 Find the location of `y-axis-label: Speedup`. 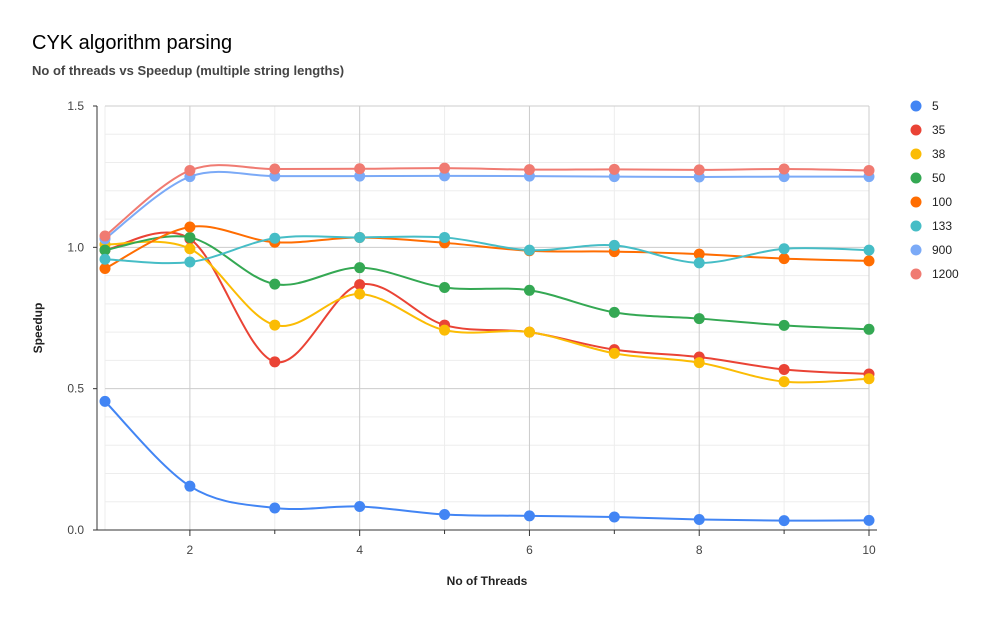

y-axis-label: Speedup is located at coordinates (38, 328).